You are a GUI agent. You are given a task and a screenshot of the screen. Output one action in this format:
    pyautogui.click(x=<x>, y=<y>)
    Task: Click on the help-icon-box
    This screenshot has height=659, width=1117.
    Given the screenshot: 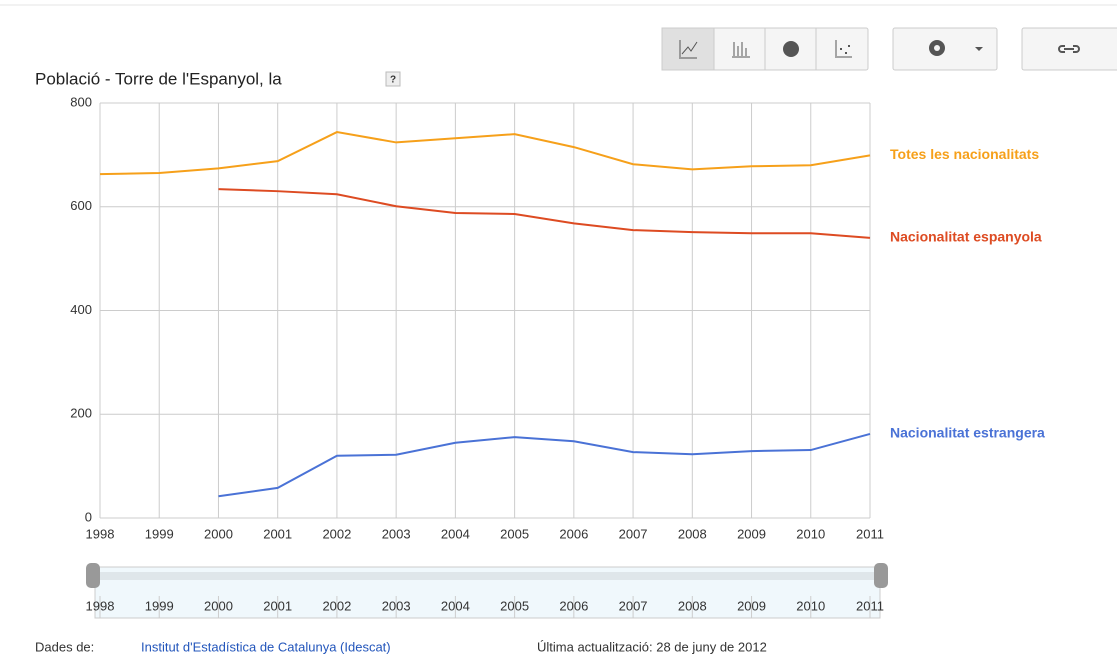 What is the action you would take?
    pyautogui.click(x=393, y=79)
    